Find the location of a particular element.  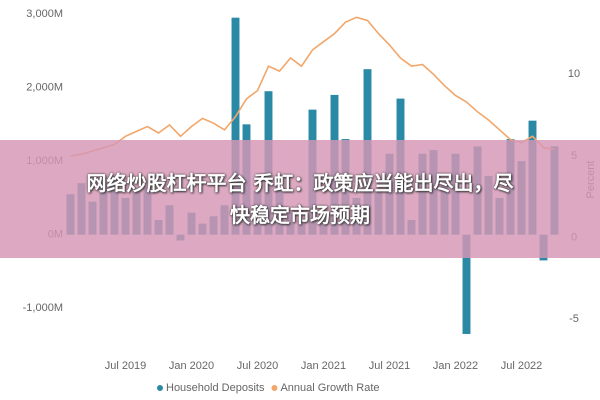

x-tick-label: Jul 2019 is located at coordinates (126, 366).